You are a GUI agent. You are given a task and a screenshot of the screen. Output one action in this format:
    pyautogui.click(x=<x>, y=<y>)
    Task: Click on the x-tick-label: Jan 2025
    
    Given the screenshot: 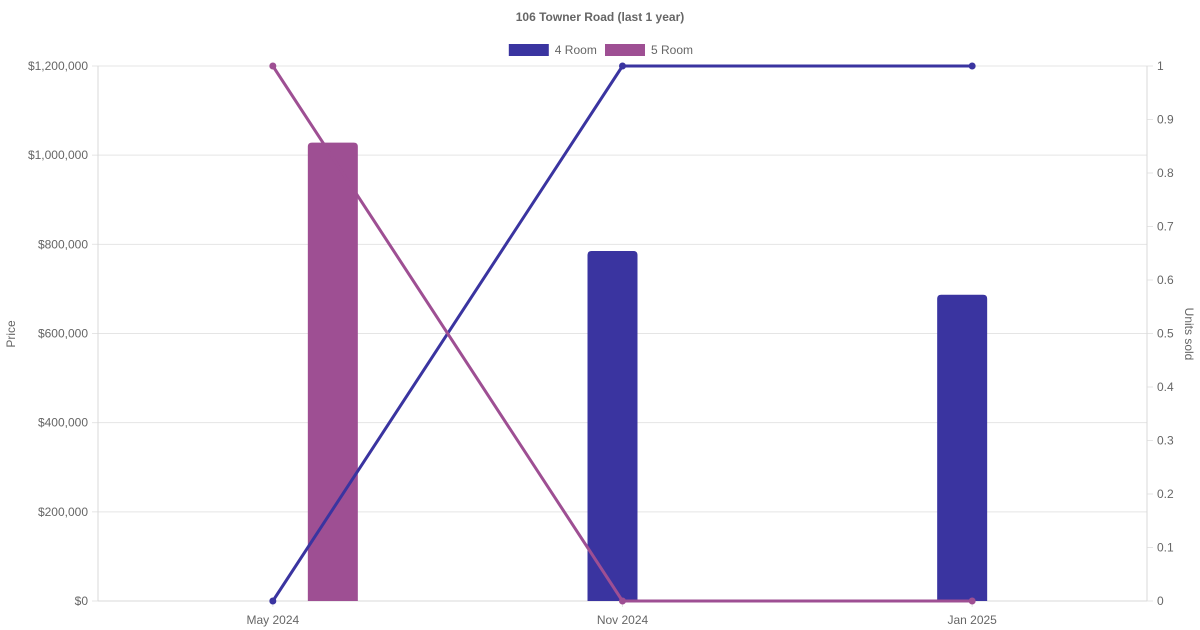 What is the action you would take?
    pyautogui.click(x=972, y=620)
    